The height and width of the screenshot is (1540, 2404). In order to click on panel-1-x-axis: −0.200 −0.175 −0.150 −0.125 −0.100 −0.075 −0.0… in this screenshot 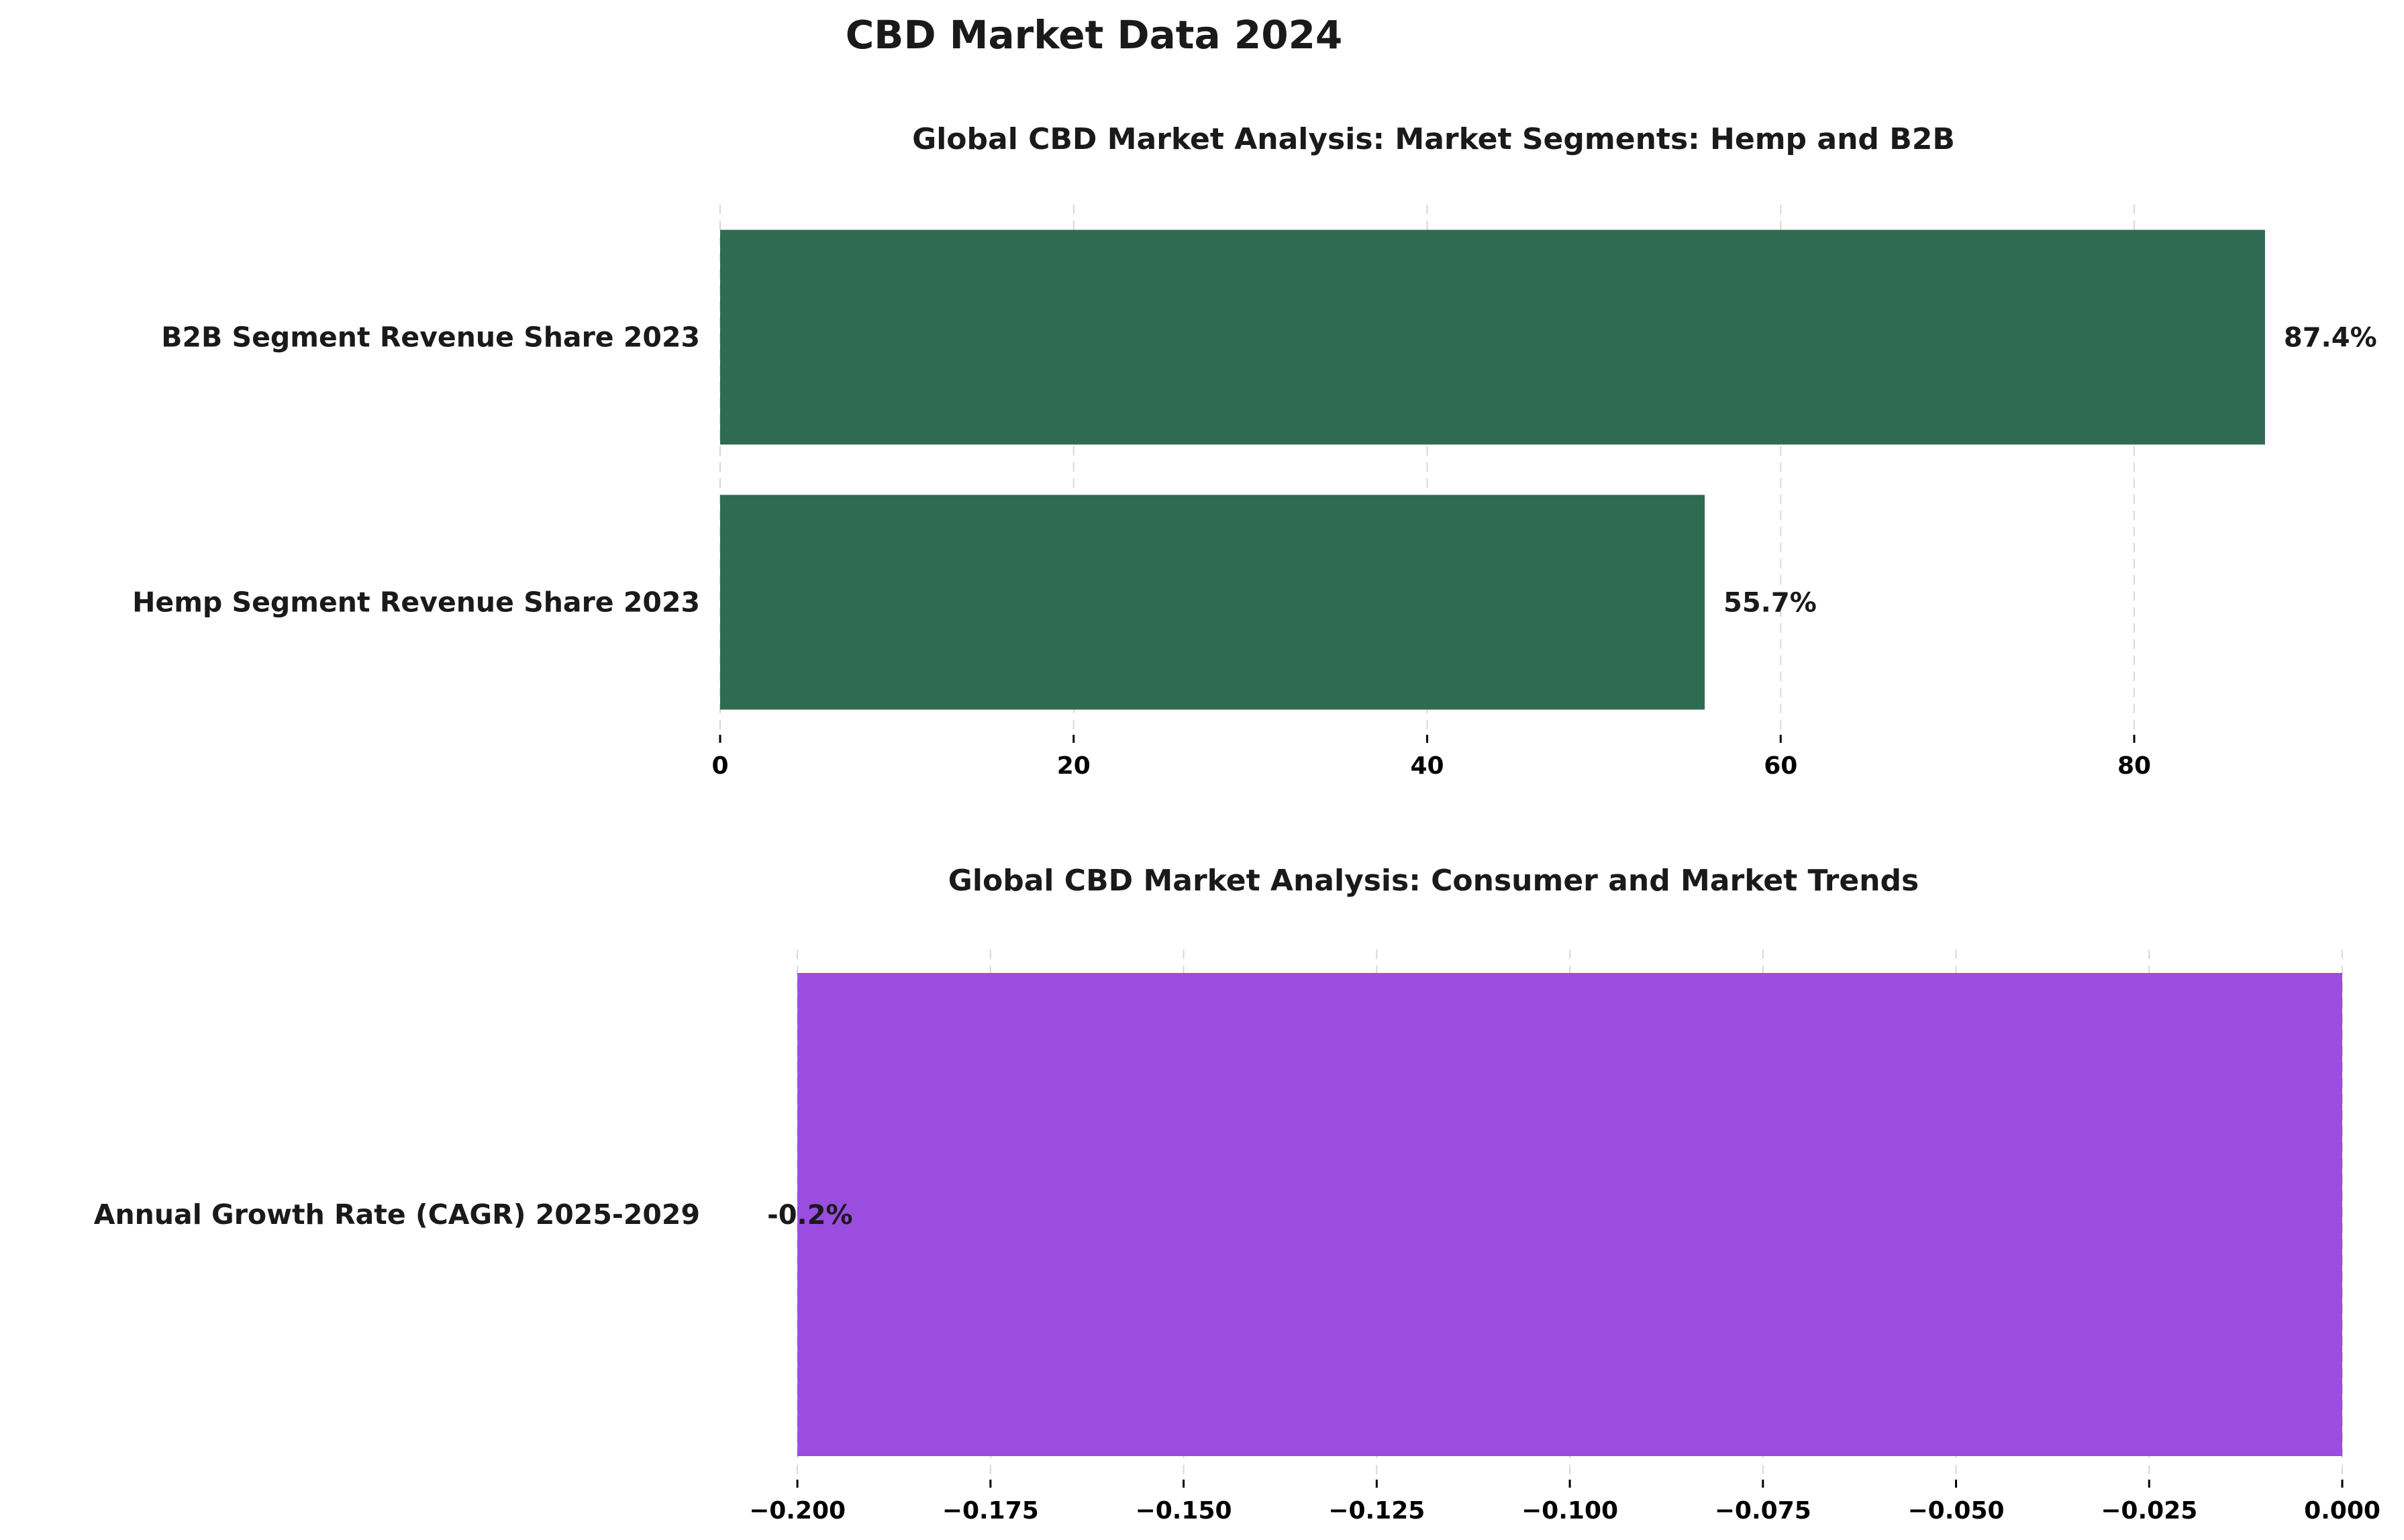, I will do `click(1565, 1502)`.